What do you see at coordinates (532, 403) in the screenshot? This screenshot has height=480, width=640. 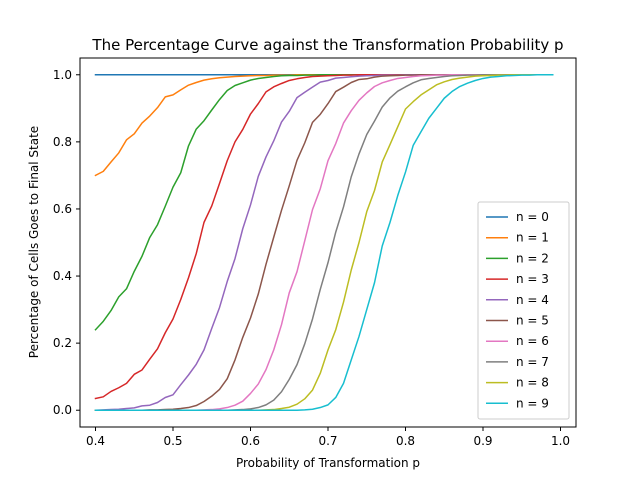 I see `legend-label-n9: n = 9` at bounding box center [532, 403].